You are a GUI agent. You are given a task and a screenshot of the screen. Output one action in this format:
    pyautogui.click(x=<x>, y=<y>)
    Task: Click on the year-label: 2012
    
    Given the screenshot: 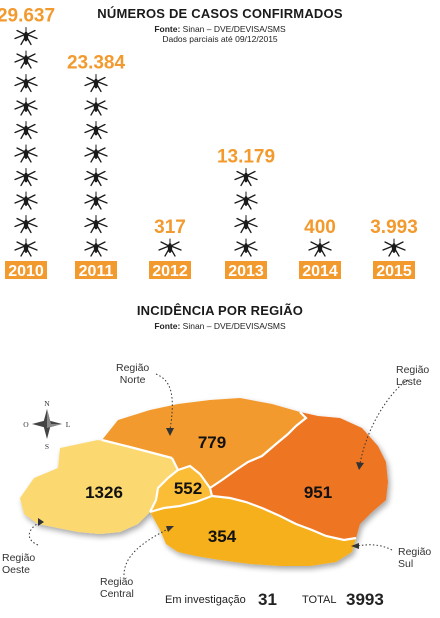 What is the action you would take?
    pyautogui.click(x=170, y=271)
    